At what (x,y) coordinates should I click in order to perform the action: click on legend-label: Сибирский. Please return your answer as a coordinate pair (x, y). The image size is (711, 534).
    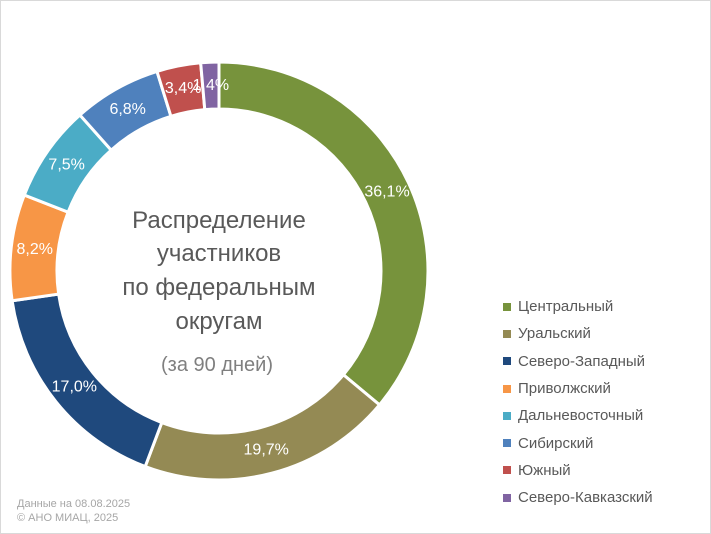
    Looking at the image, I should click on (556, 443).